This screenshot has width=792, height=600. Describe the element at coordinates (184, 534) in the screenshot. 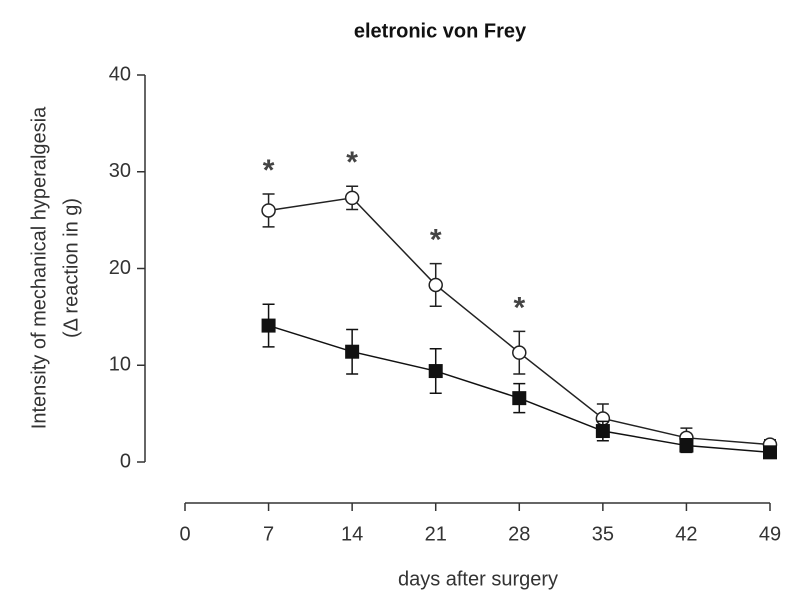

I see `x-tick-label: 0` at that location.